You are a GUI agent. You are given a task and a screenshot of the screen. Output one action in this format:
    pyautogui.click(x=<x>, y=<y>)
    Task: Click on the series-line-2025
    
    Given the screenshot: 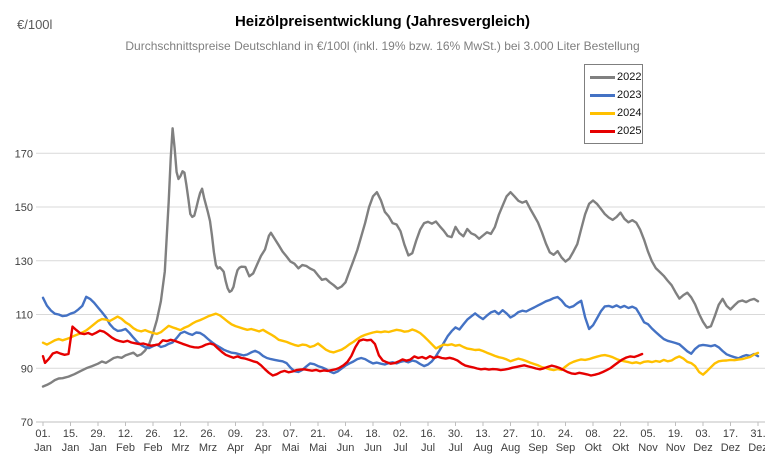 What is the action you would take?
    pyautogui.click(x=342, y=351)
    